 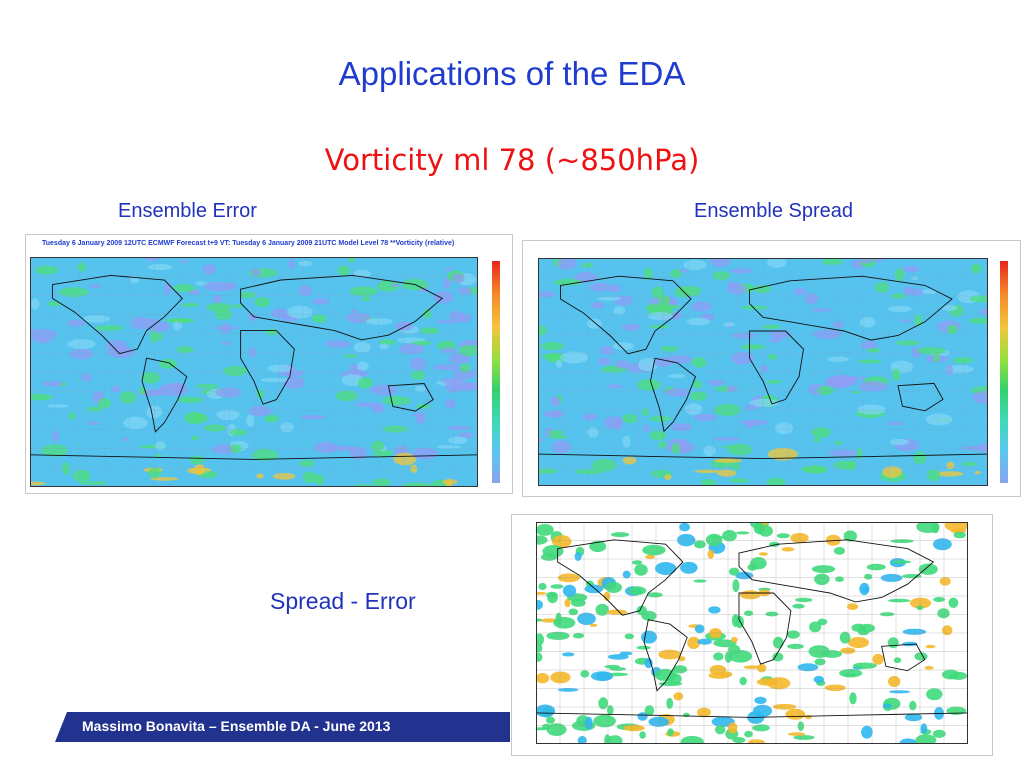 I want to click on ensemble-spread-label: Ensemble Spread, so click(x=773, y=211).